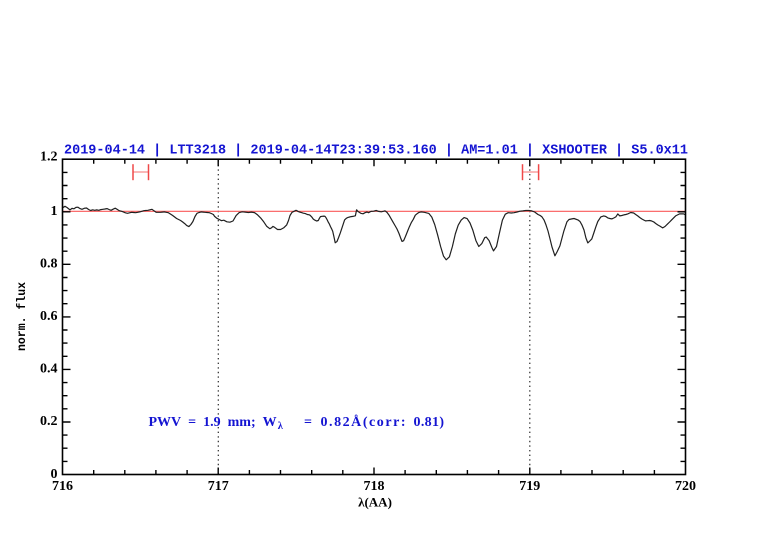  Describe the element at coordinates (529, 486) in the screenshot. I see `svg-text: 719` at that location.